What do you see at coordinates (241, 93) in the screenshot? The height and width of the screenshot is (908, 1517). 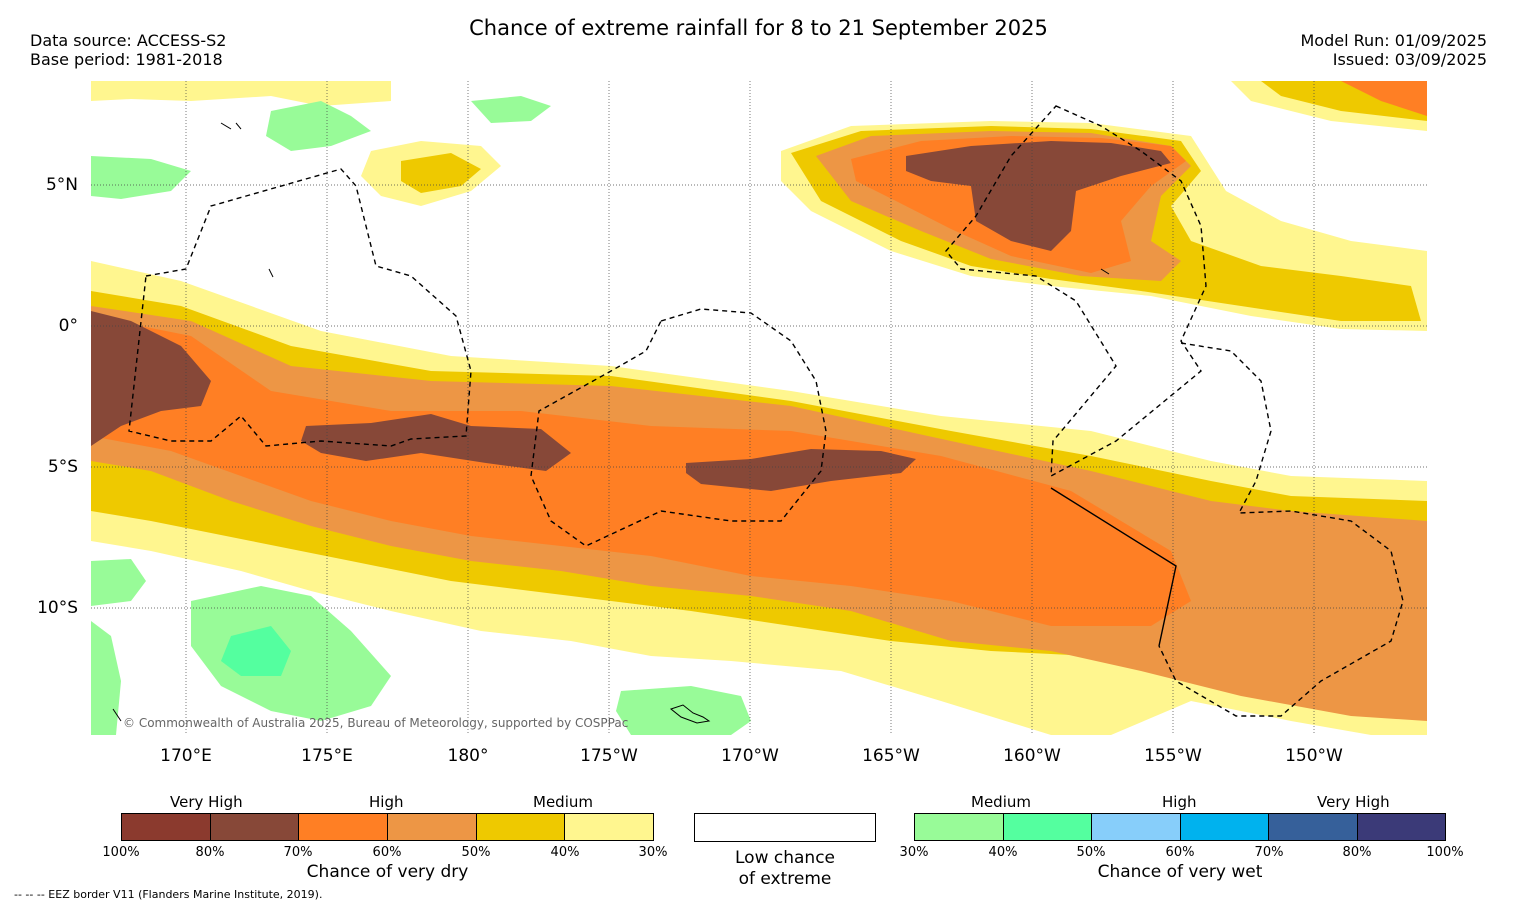 I see `dry-40-30-nw-top` at bounding box center [241, 93].